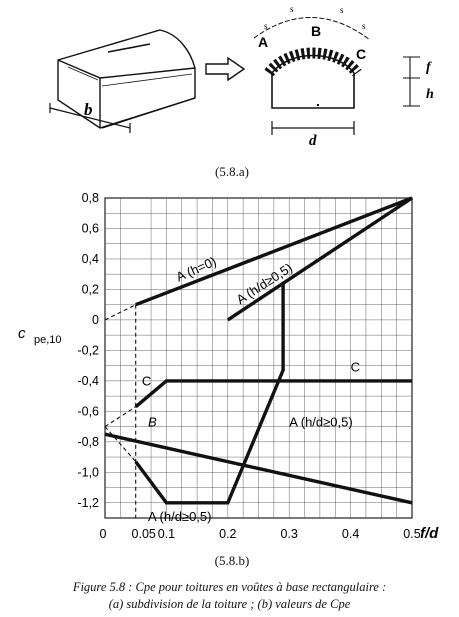 The width and height of the screenshot is (459, 617). What do you see at coordinates (232, 560) in the screenshot?
I see `sublabel-b: (5.8.b)` at bounding box center [232, 560].